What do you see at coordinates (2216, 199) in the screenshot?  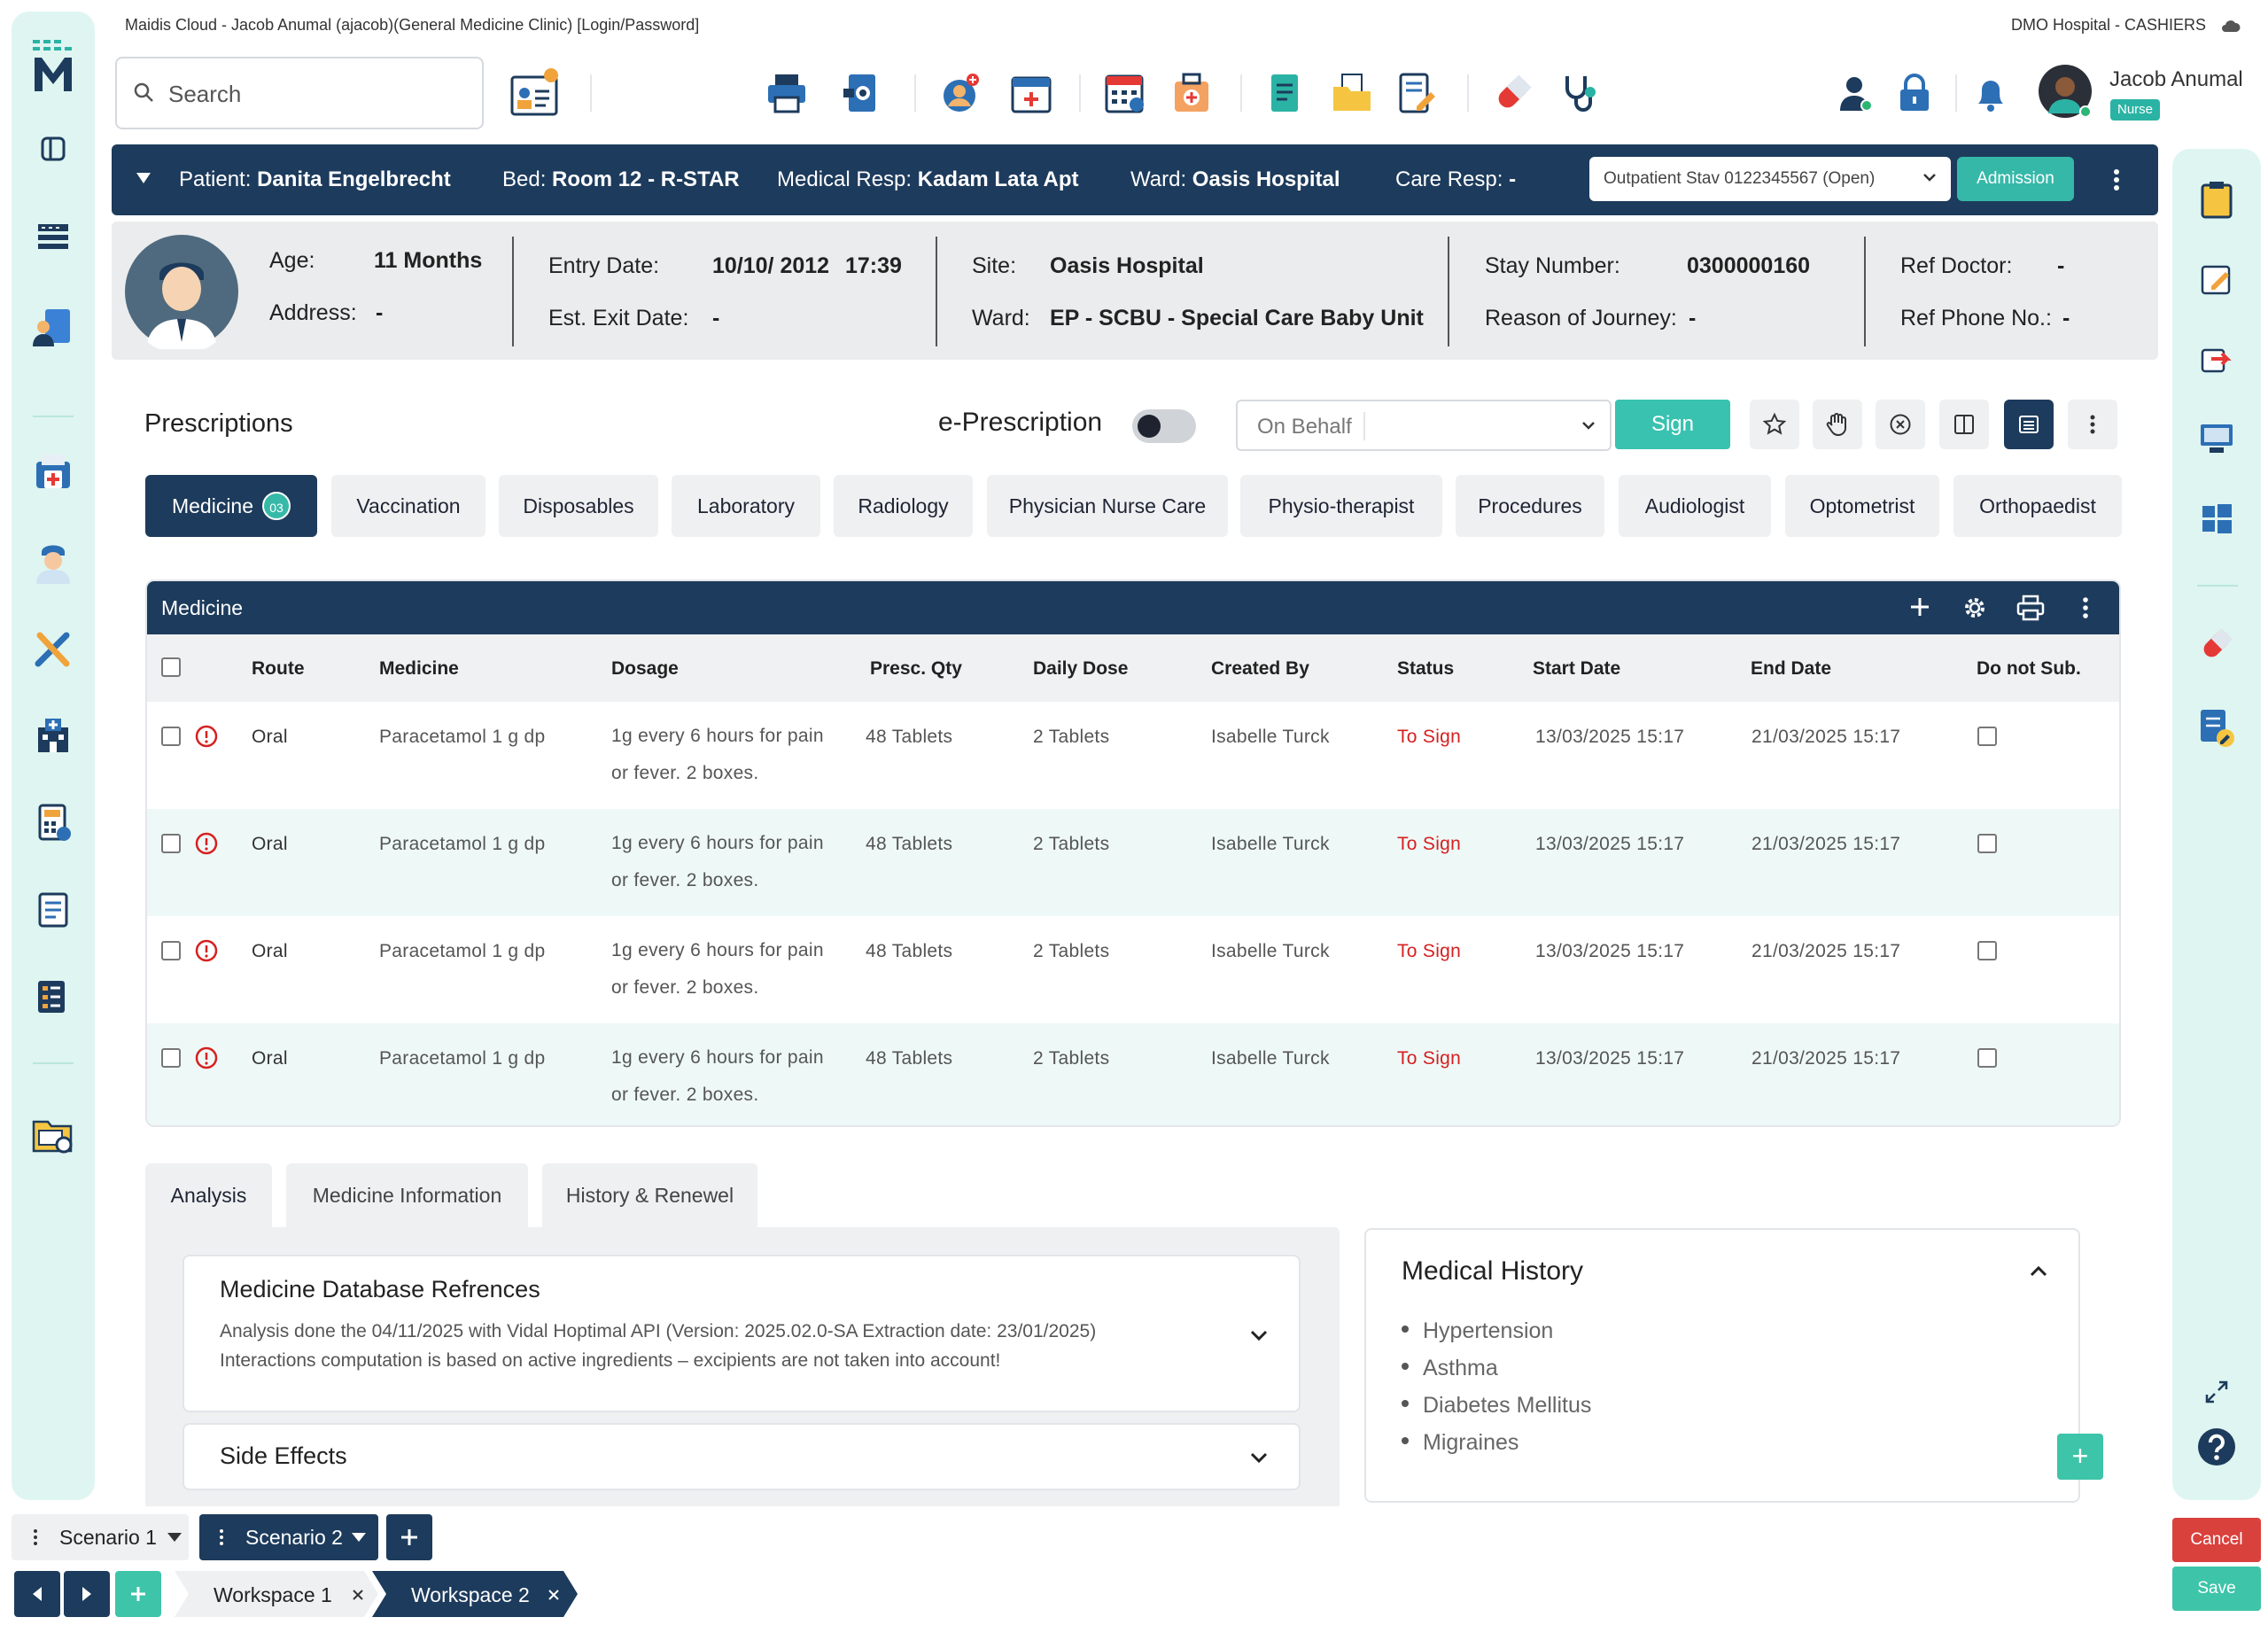 I see `clipboard-icon` at bounding box center [2216, 199].